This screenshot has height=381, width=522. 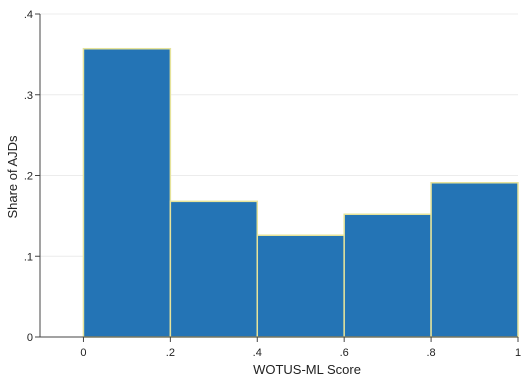 What do you see at coordinates (12, 177) in the screenshot?
I see `y-axis-label: Share of AJDs` at bounding box center [12, 177].